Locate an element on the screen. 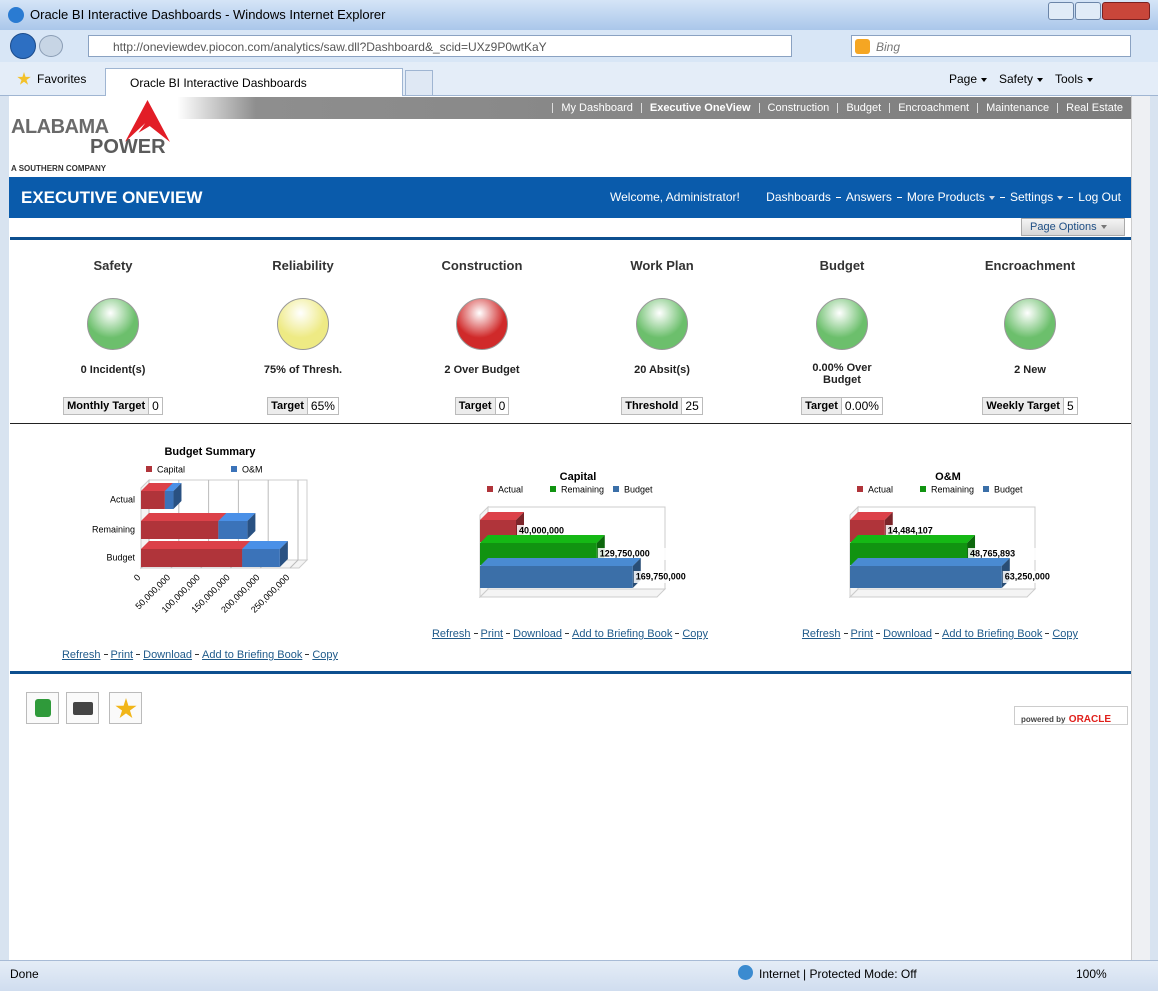 The image size is (1158, 991). header-link: More Products is located at coordinates (945, 197).